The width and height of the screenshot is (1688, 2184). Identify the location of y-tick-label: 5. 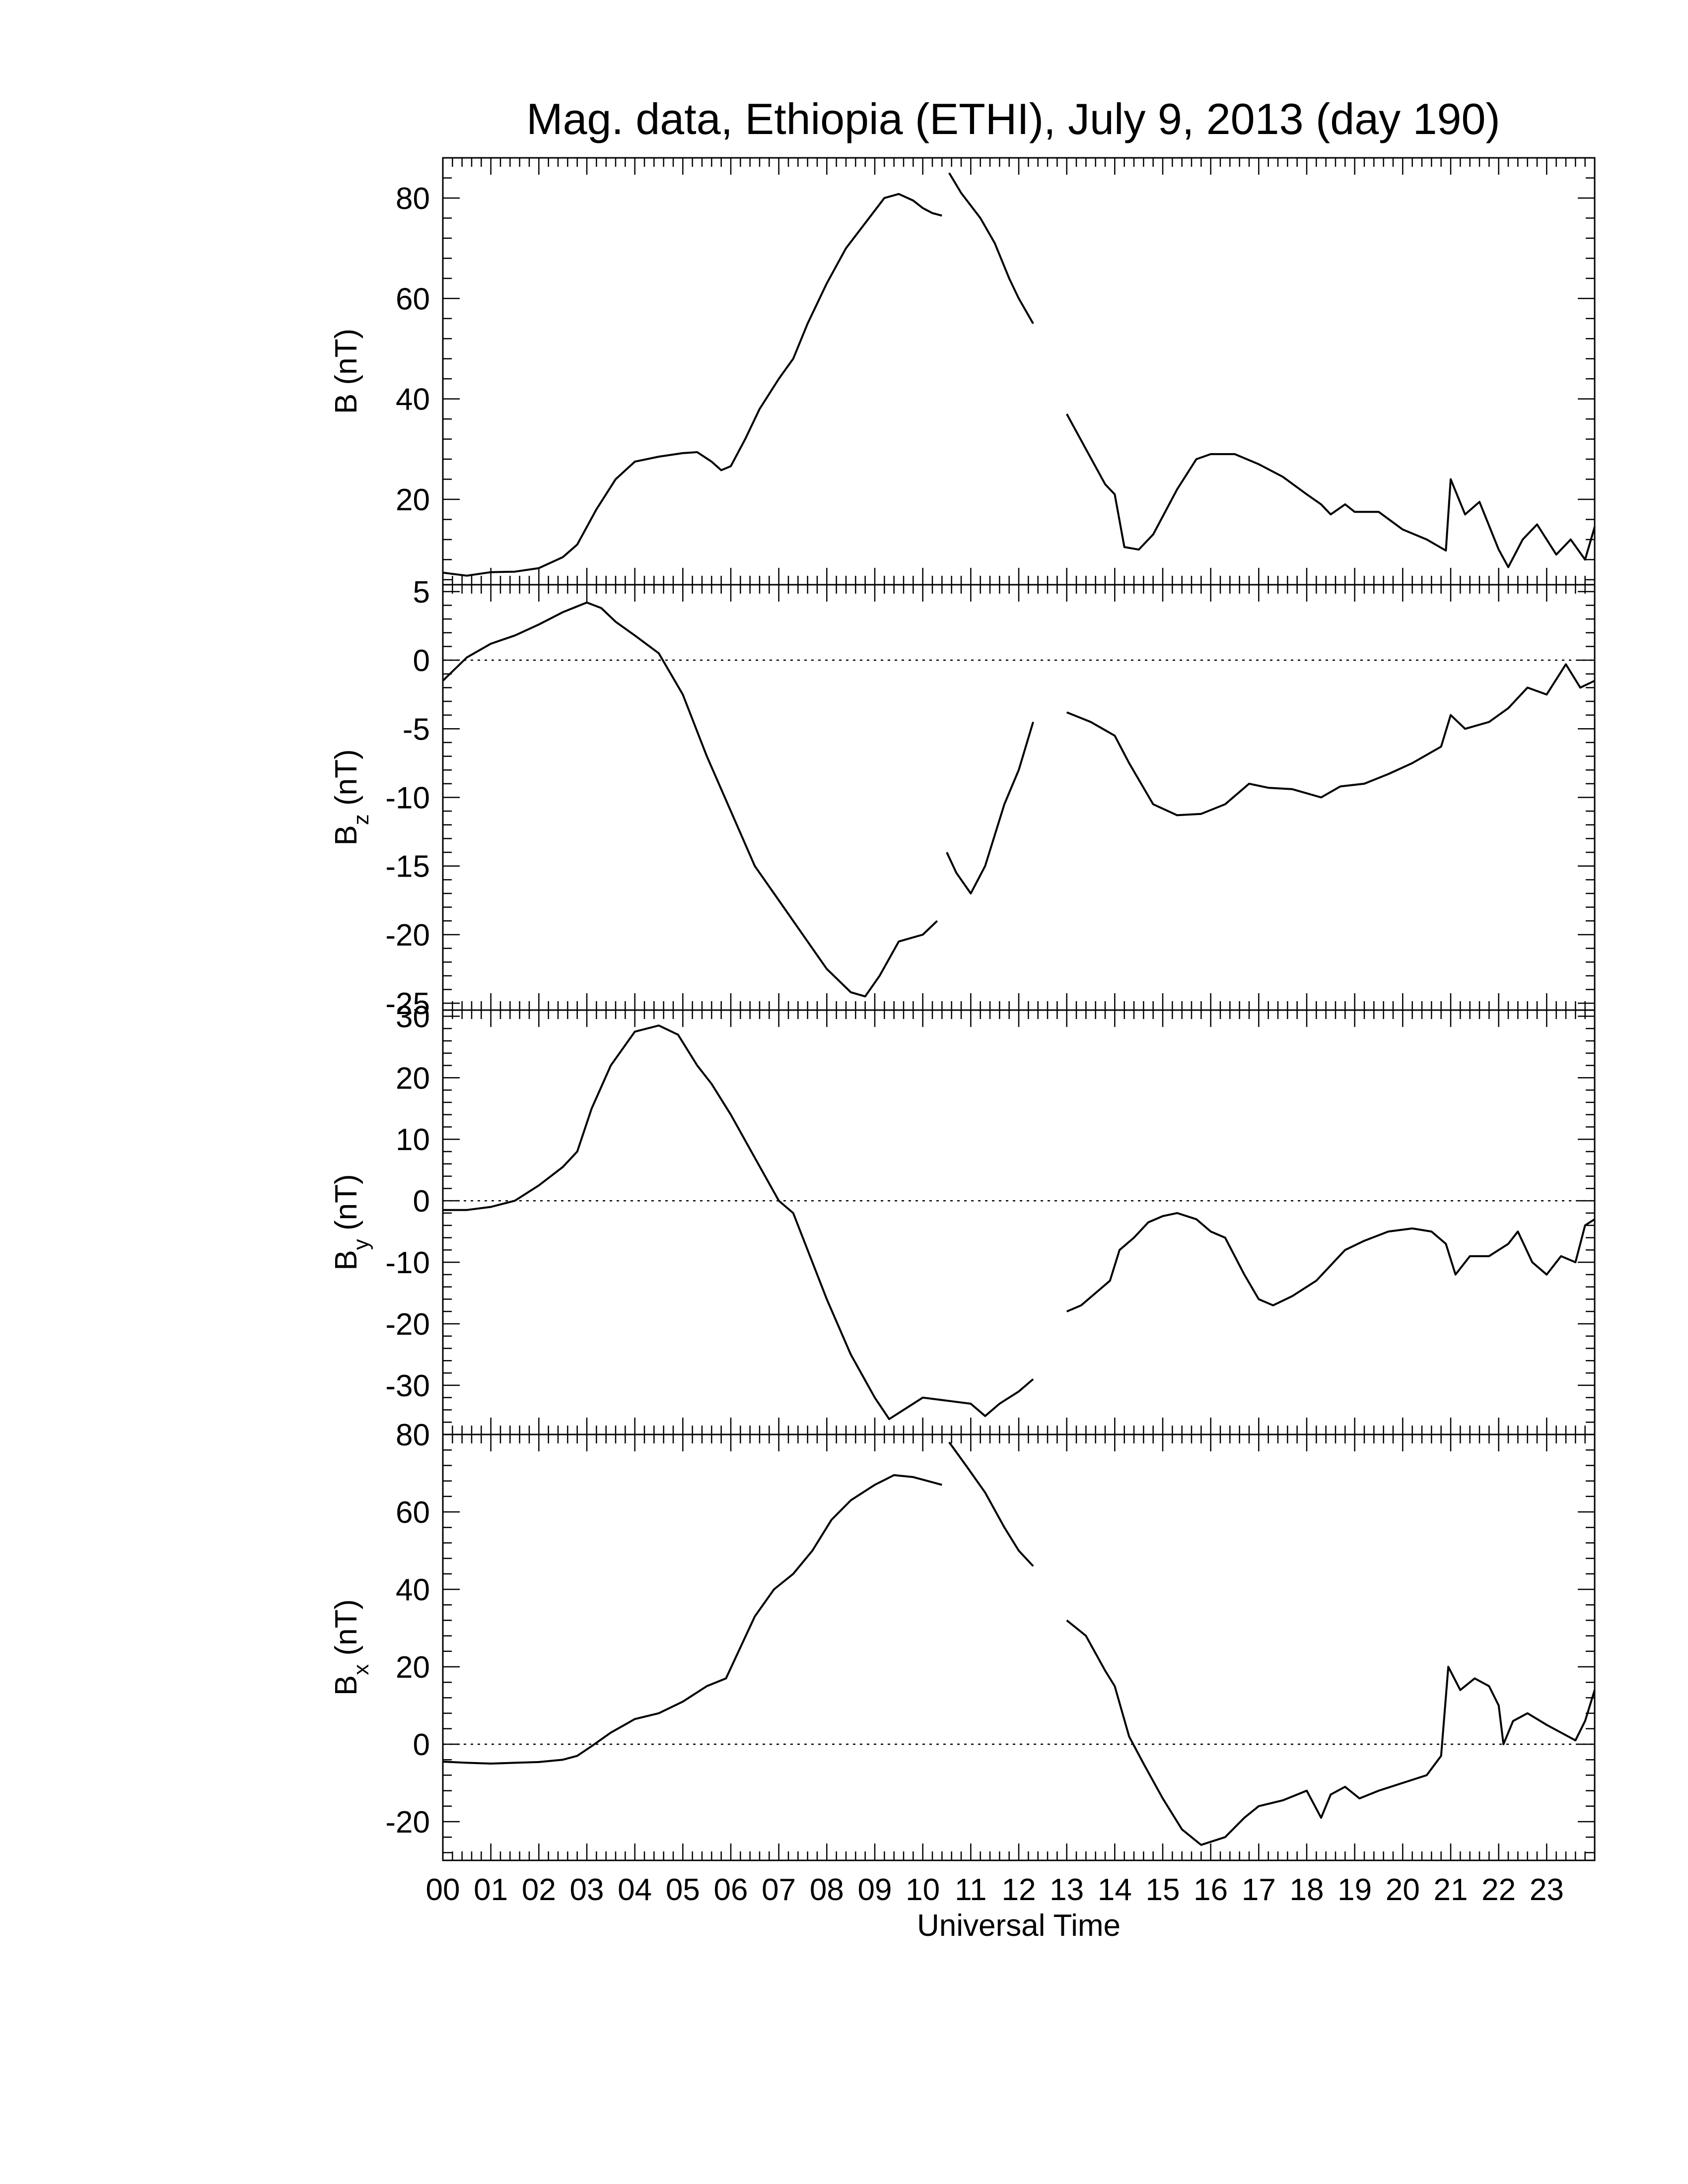
(421, 592).